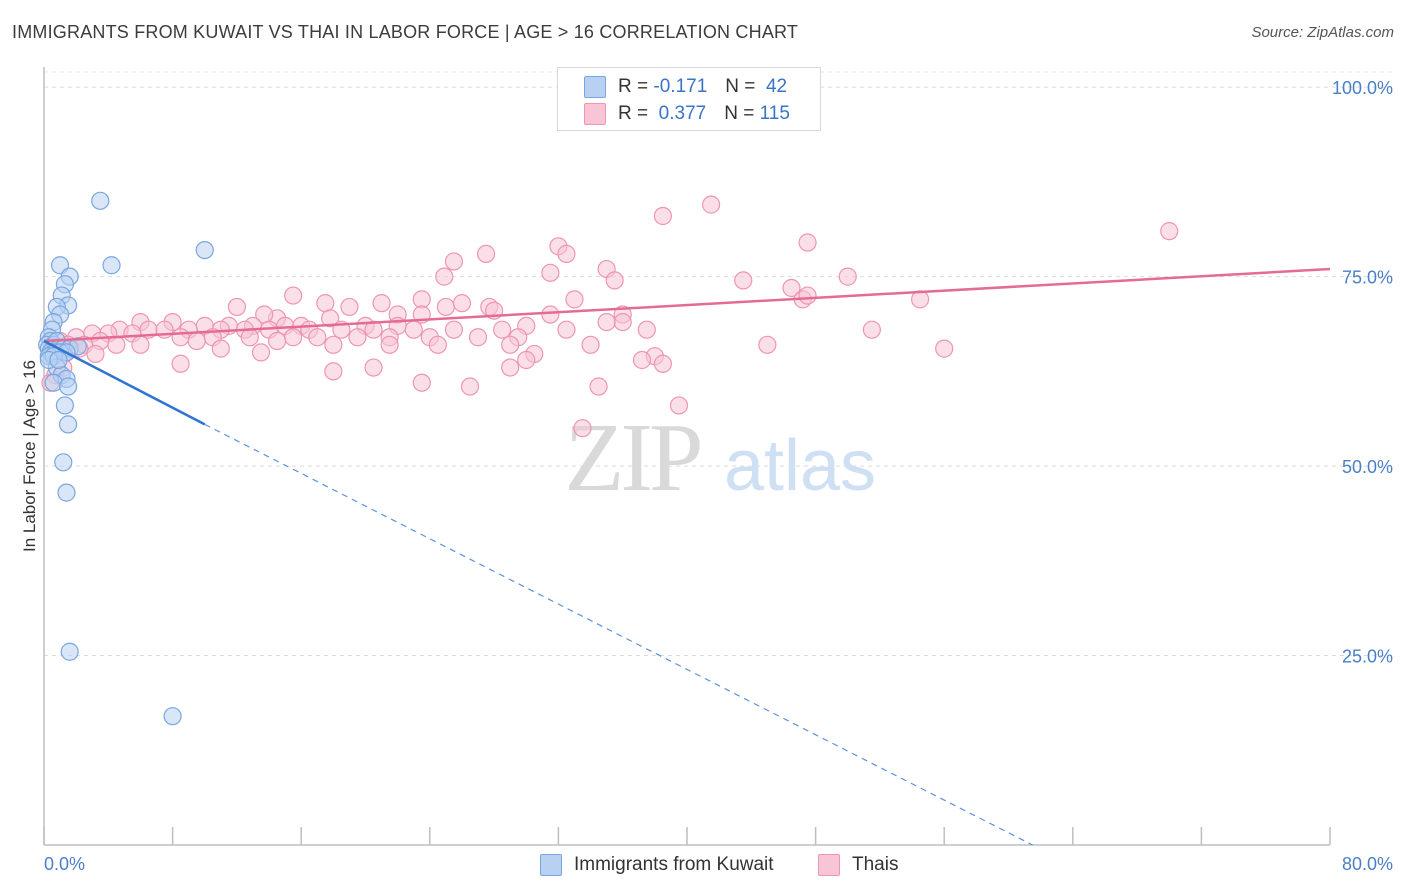 The image size is (1406, 892). Describe the element at coordinates (633, 86) in the screenshot. I see `legend-r-label: R =` at that location.